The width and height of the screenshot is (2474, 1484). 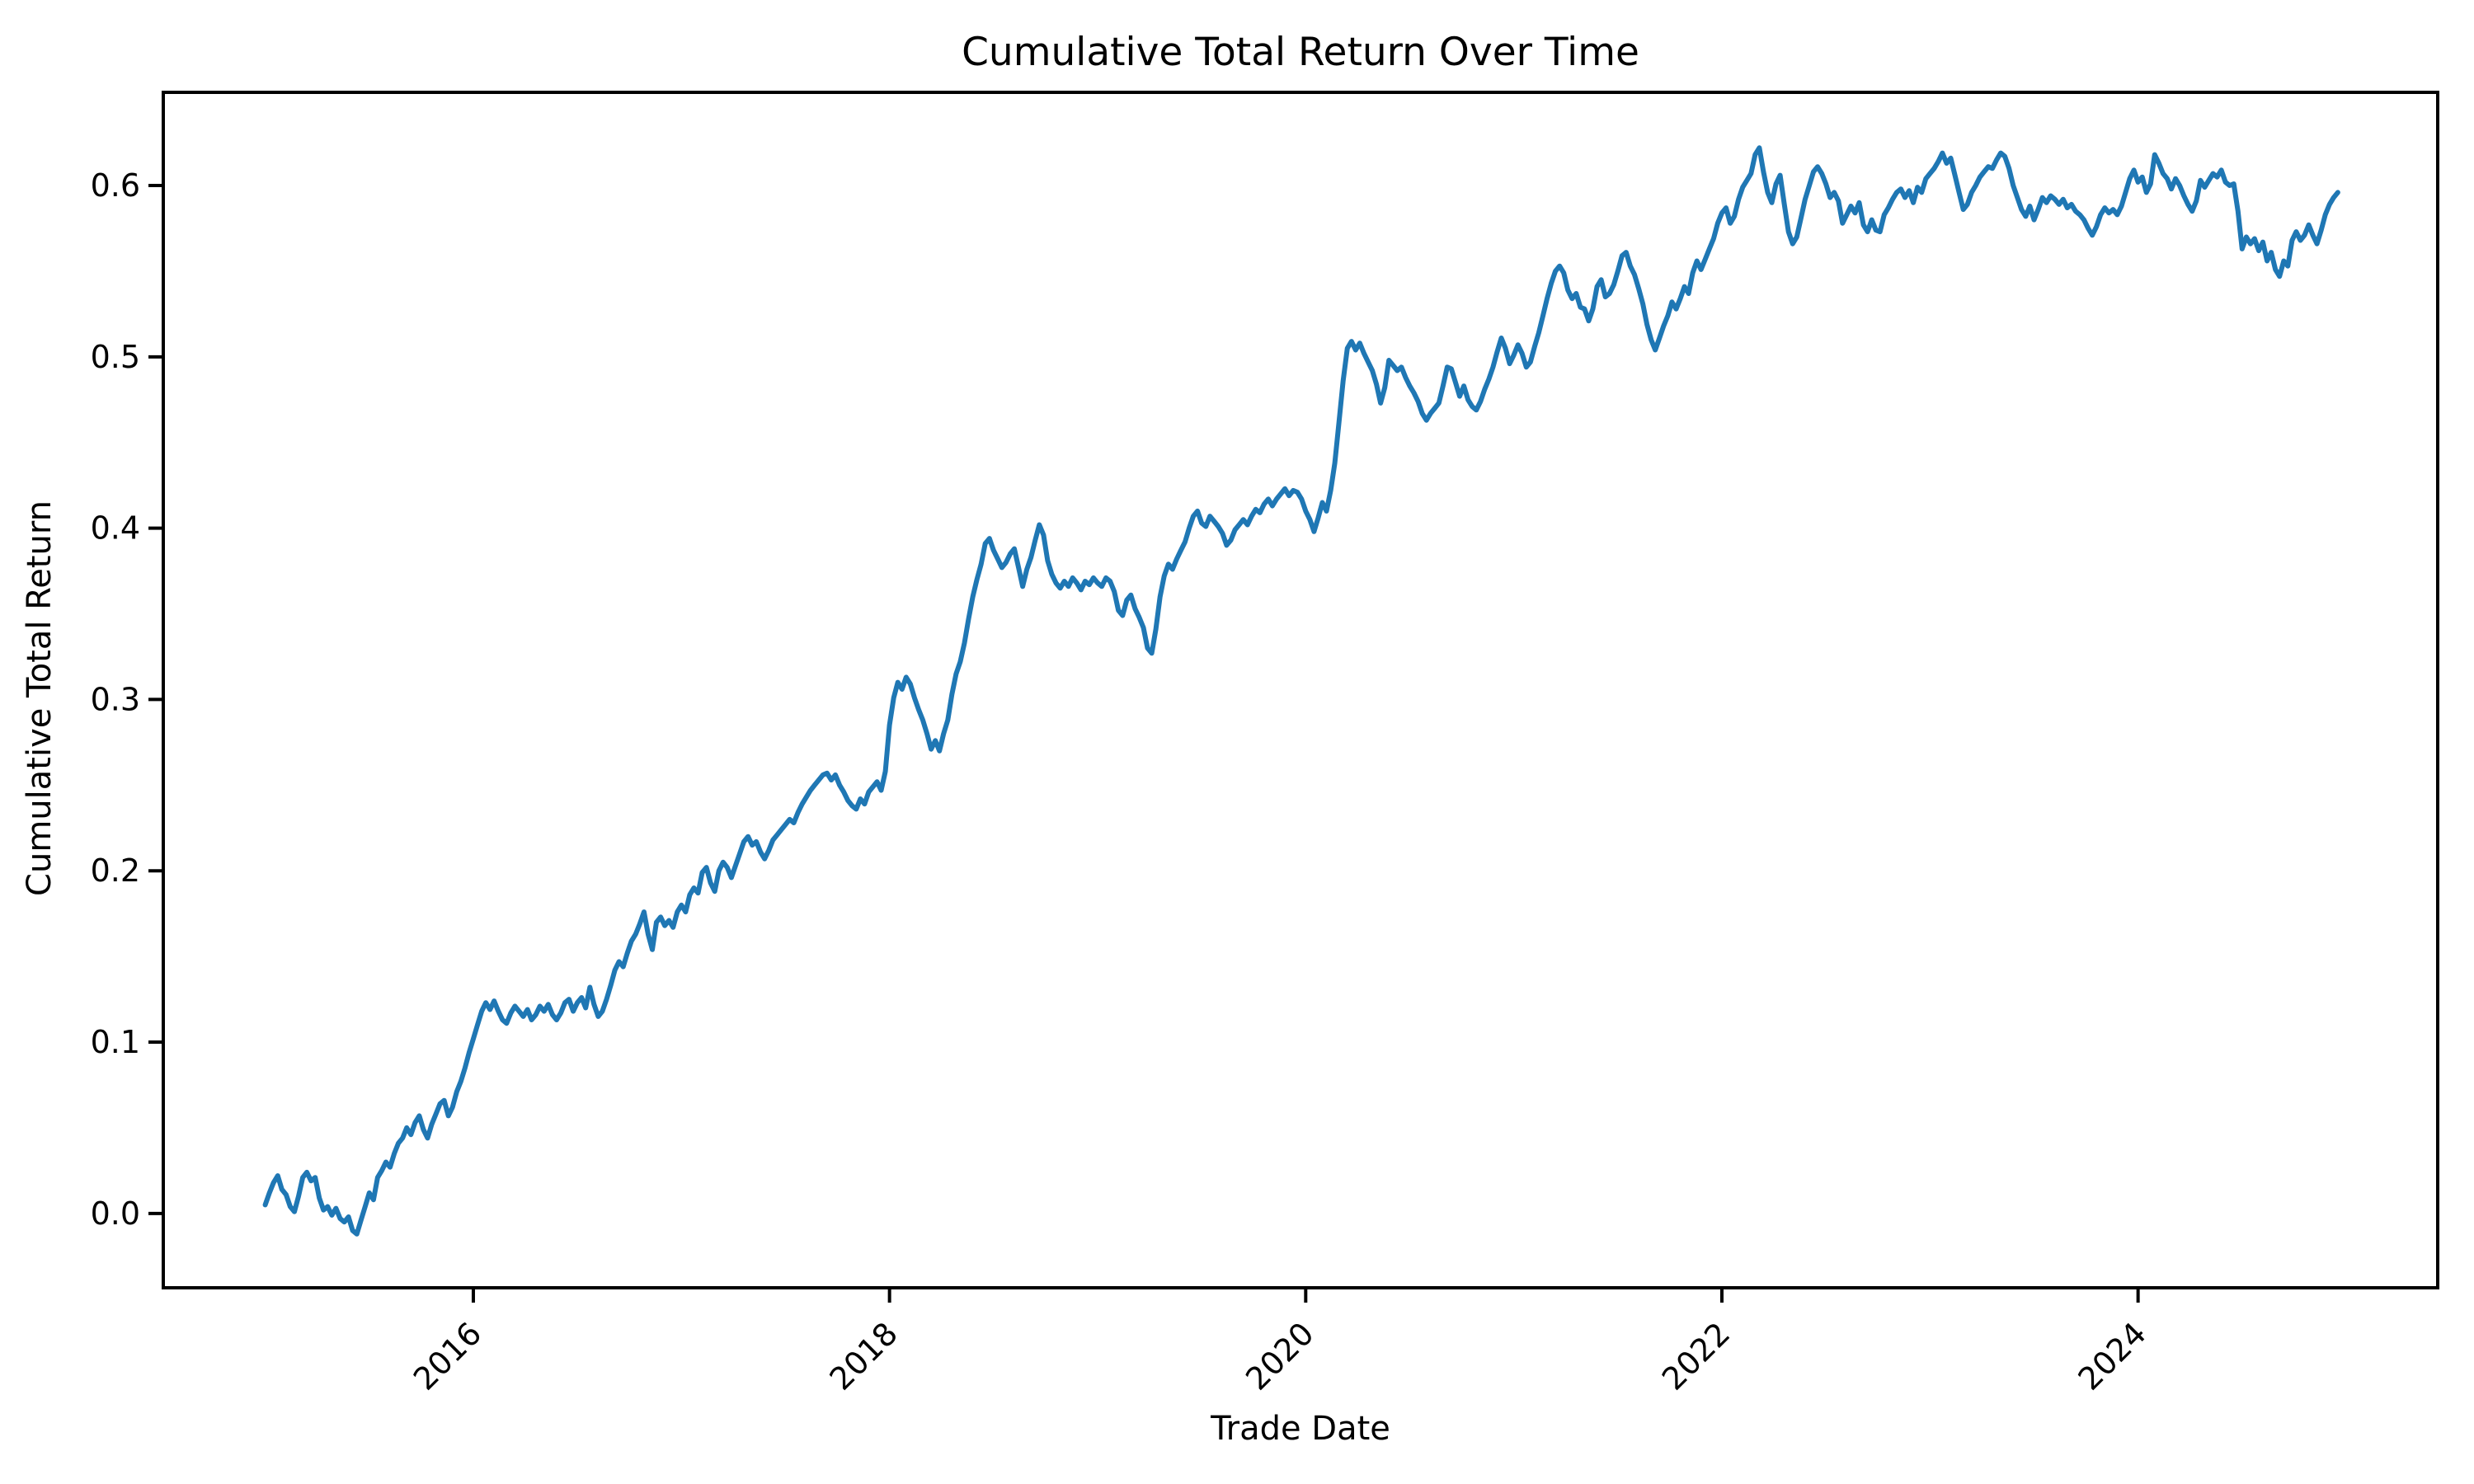 What do you see at coordinates (1300, 1429) in the screenshot?
I see `x-axis-label: Trade Date` at bounding box center [1300, 1429].